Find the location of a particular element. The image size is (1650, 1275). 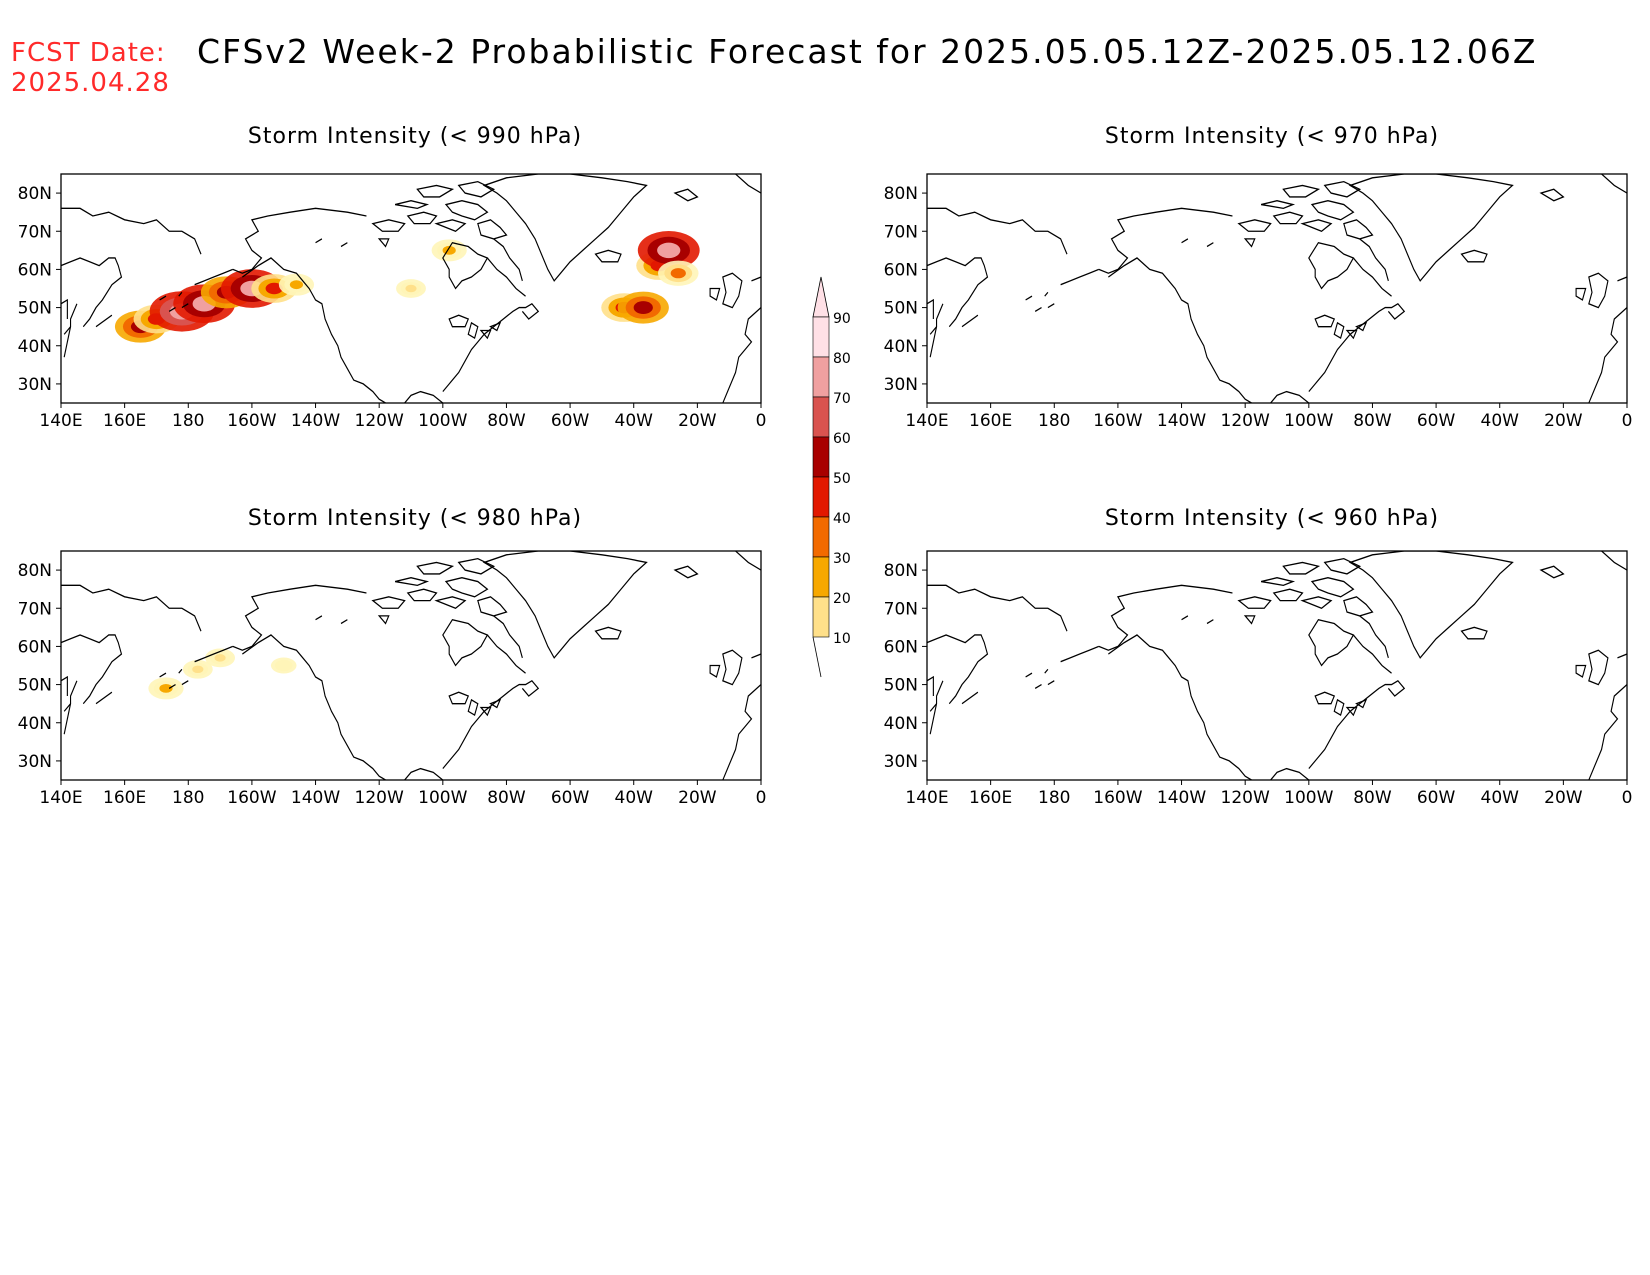

colorbar-label: 30 is located at coordinates (842, 559).